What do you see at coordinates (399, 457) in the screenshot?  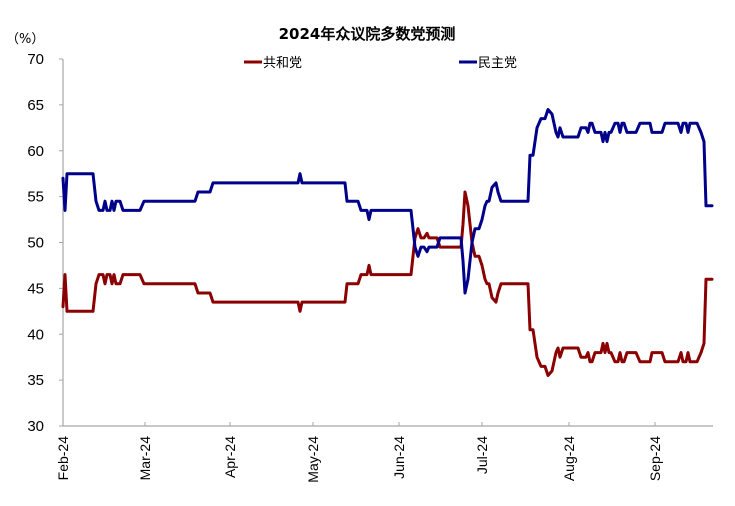 I see `x-tick-label: Jun-24` at bounding box center [399, 457].